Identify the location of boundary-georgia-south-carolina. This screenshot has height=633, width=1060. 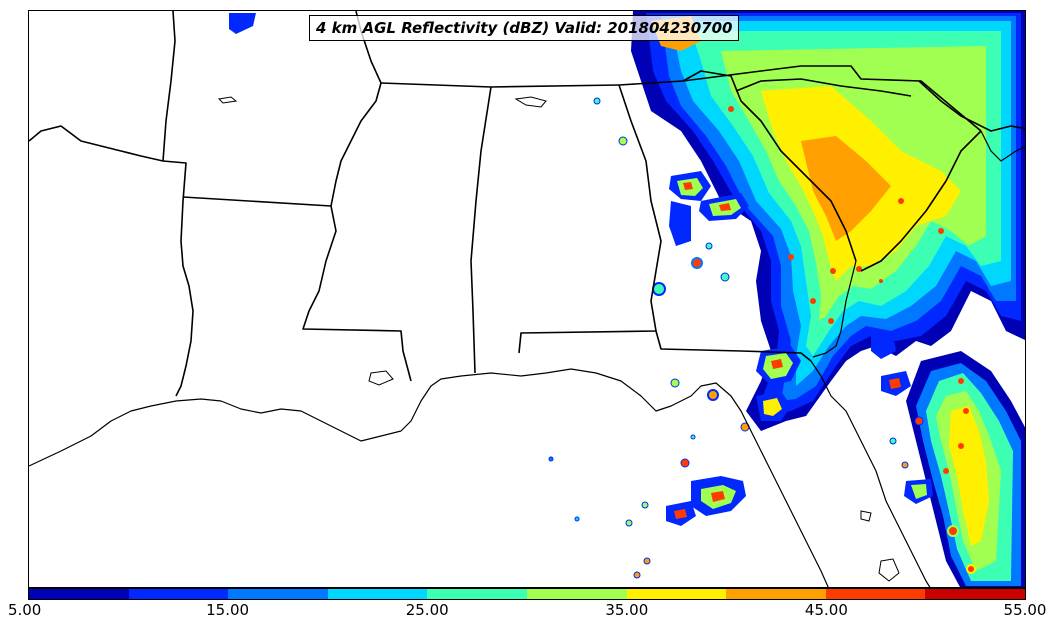
(769, 166).